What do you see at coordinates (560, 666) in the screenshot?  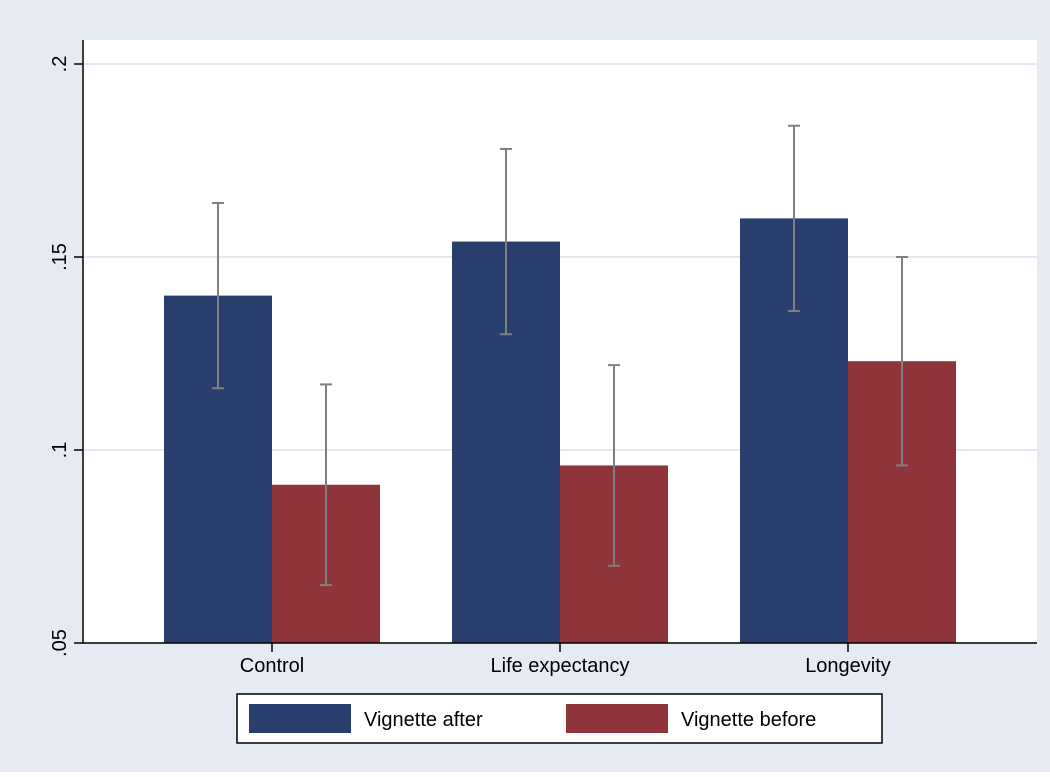 I see `x-tick-label: Life expectancy` at bounding box center [560, 666].